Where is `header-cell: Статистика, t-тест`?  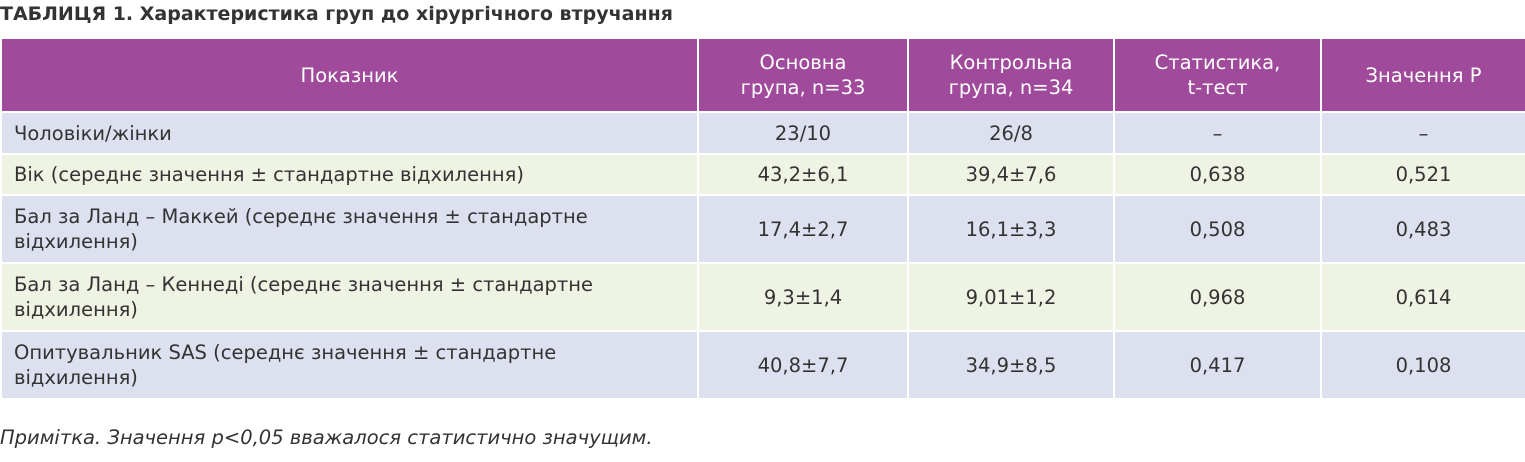
header-cell: Статистика, t-тест is located at coordinates (1217, 75).